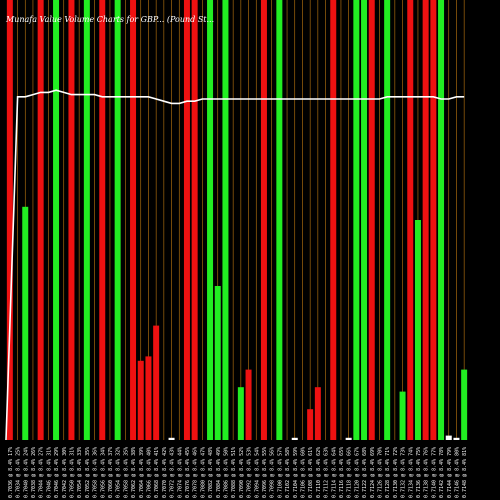  What do you see at coordinates (111, 472) in the screenshot?
I see `x-tick-label: 0.7060 @ 8.4% 37%` at bounding box center [111, 472].